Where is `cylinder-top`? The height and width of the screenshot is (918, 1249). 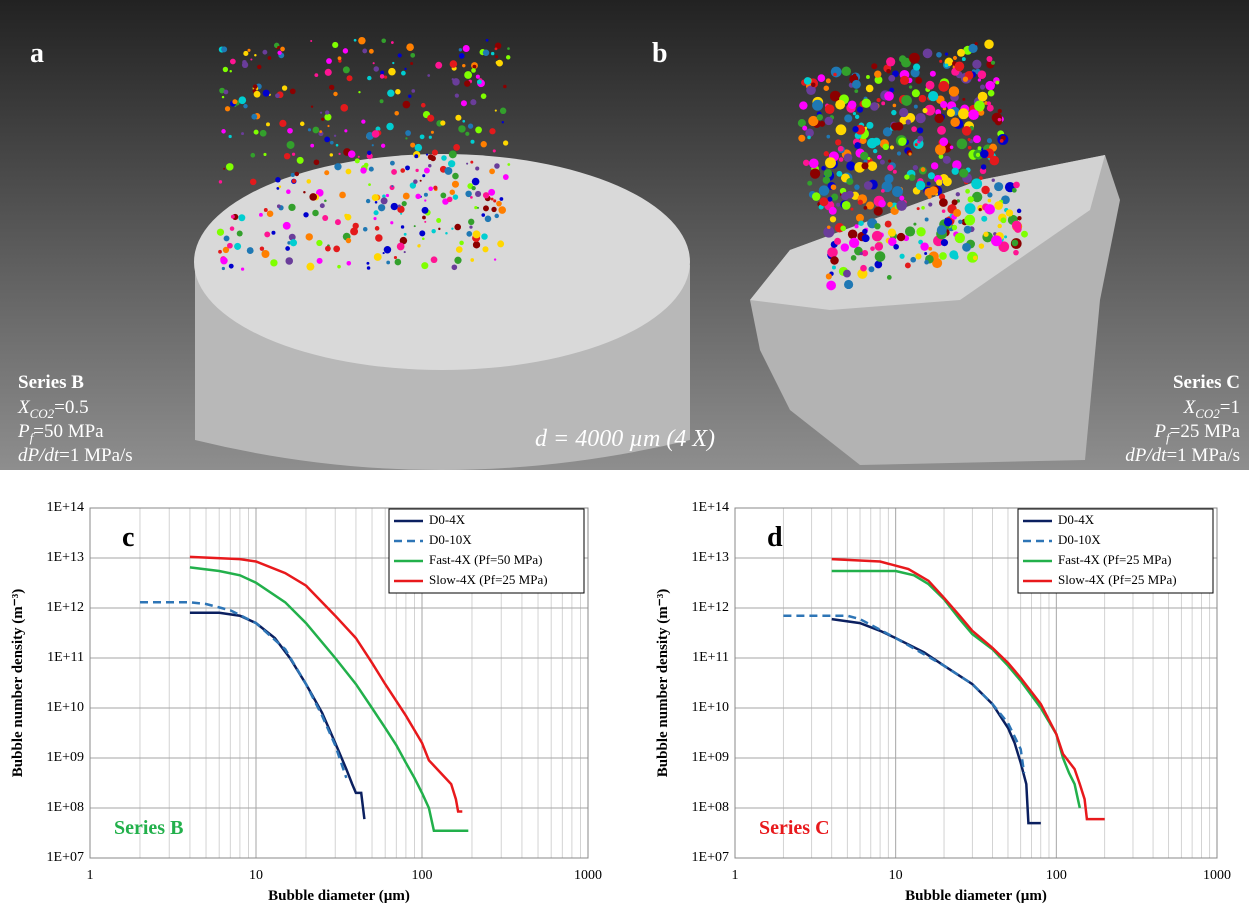
cylinder-top is located at coordinates (442, 262).